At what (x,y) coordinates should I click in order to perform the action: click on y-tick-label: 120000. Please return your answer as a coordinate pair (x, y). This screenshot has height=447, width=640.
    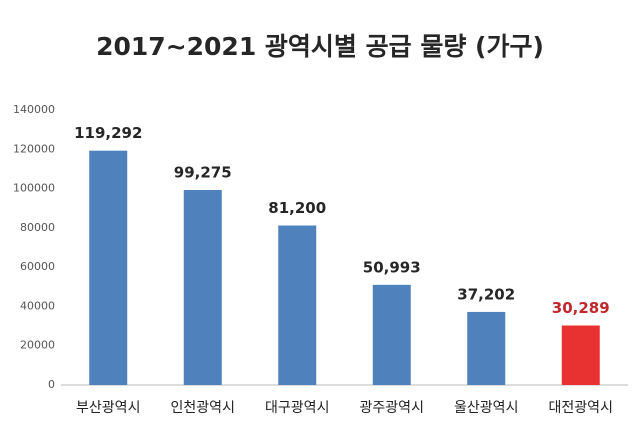
    Looking at the image, I should click on (34, 148).